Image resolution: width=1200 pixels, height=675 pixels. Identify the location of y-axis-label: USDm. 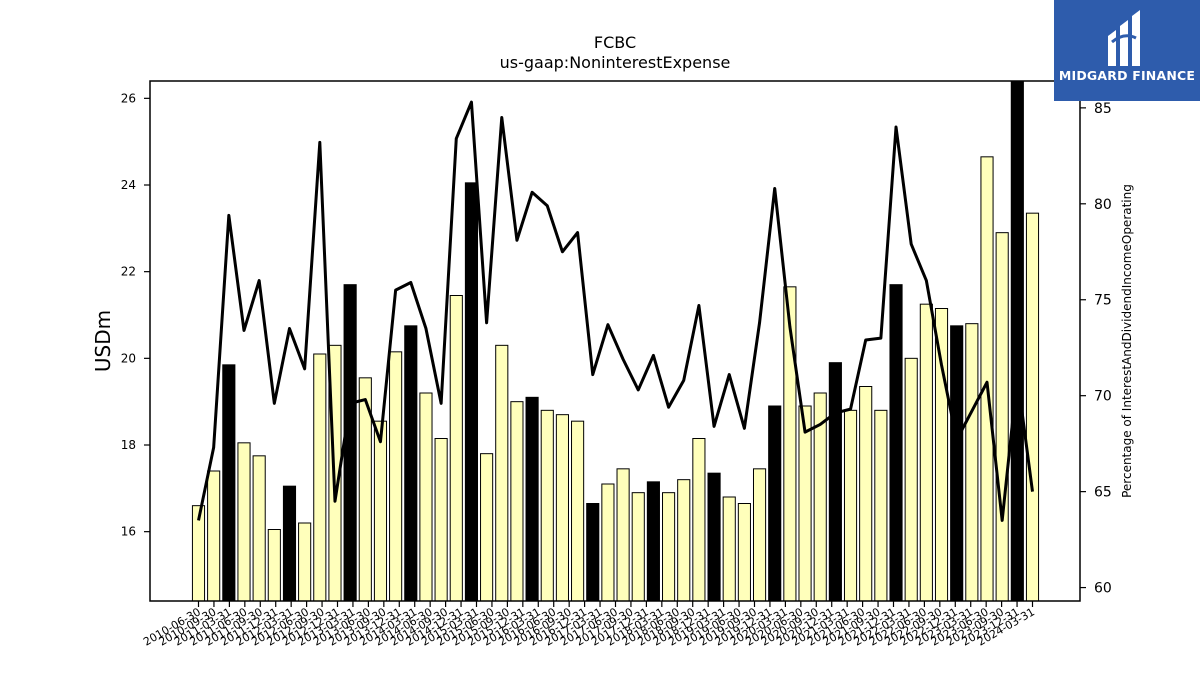
(103, 341).